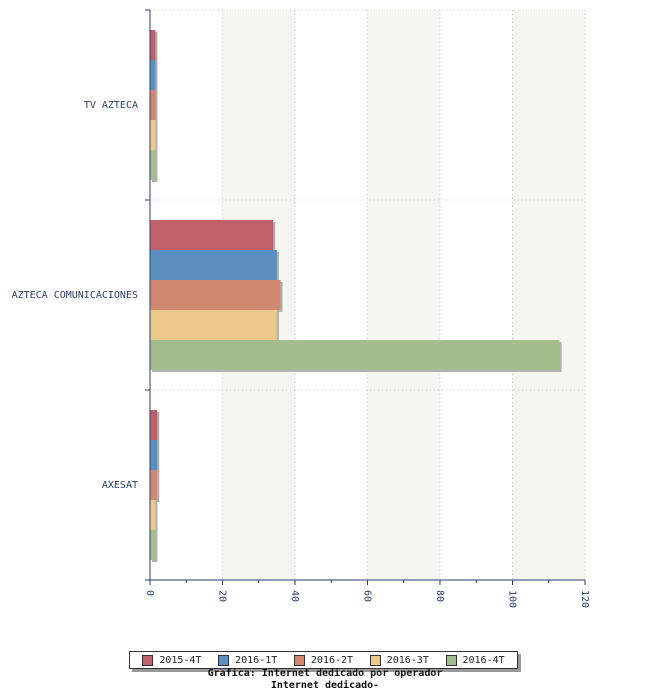 The image size is (650, 700). I want to click on bar-tv-azteca-2016-1t, so click(153, 75).